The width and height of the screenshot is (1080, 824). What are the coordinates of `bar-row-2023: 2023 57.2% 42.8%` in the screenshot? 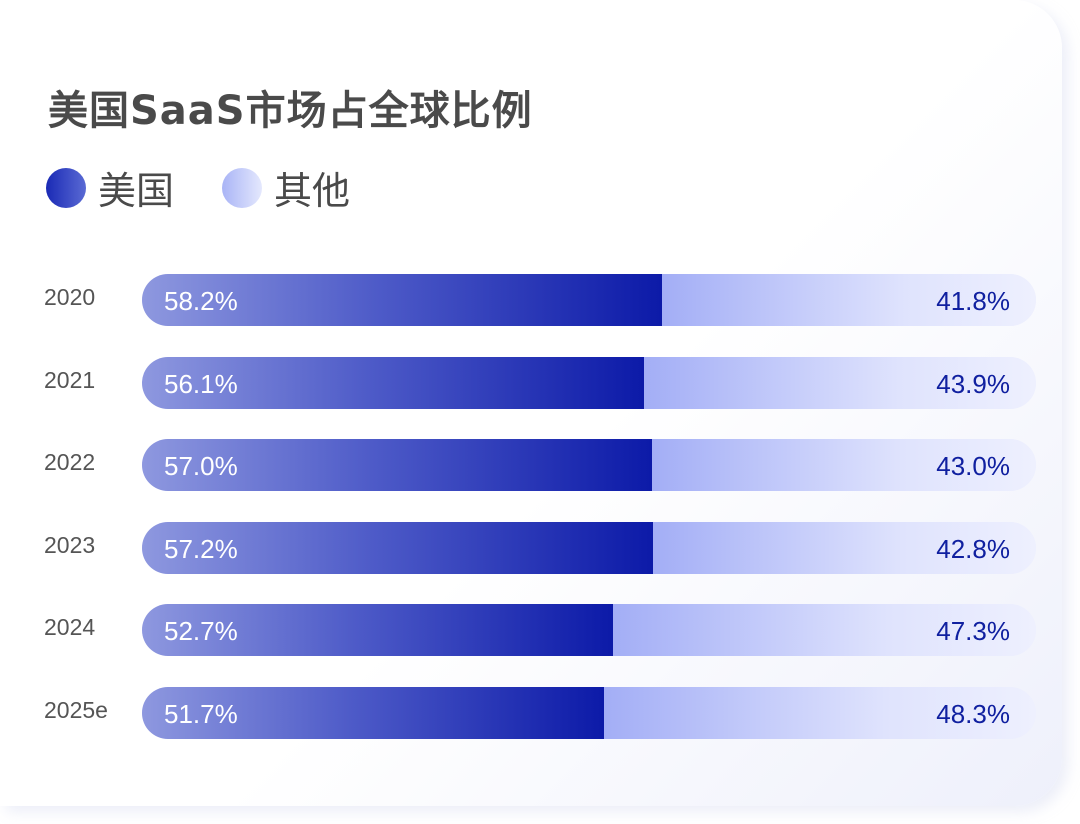 It's located at (540, 547).